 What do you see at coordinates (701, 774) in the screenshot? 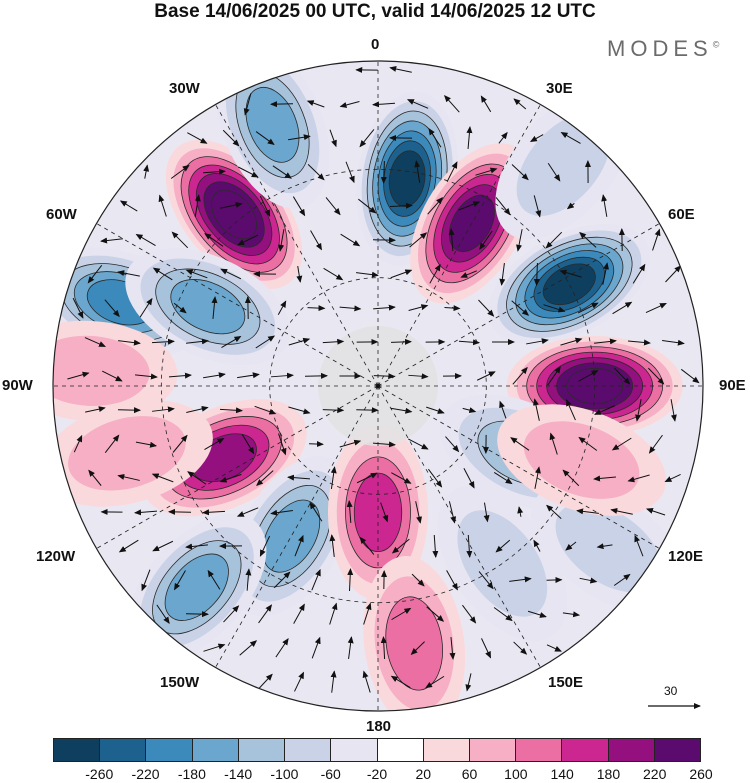
I see `colorbar-tick-label: 260` at bounding box center [701, 774].